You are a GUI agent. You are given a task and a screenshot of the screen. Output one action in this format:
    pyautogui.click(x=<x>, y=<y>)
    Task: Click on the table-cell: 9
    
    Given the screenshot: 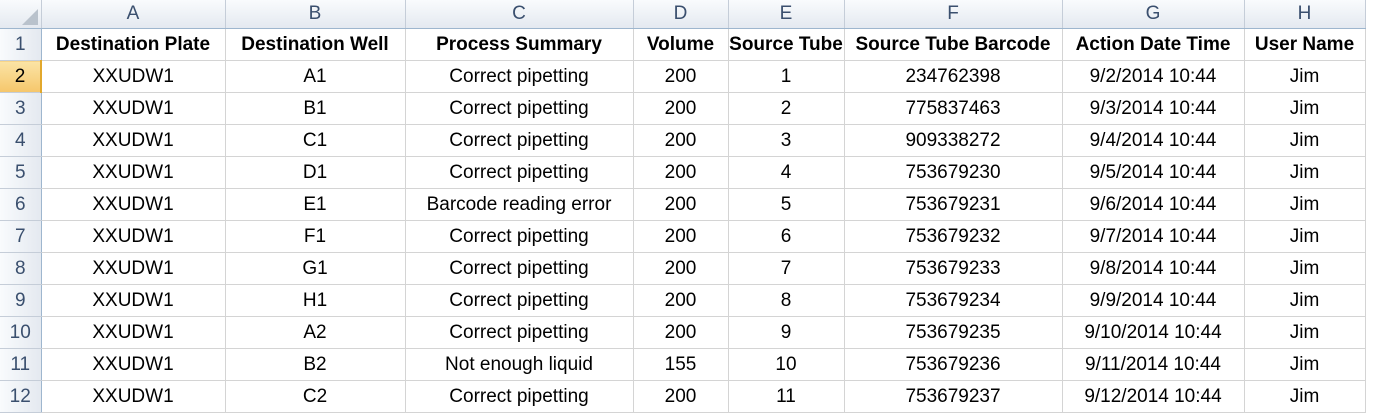 What is the action you would take?
    pyautogui.click(x=786, y=332)
    